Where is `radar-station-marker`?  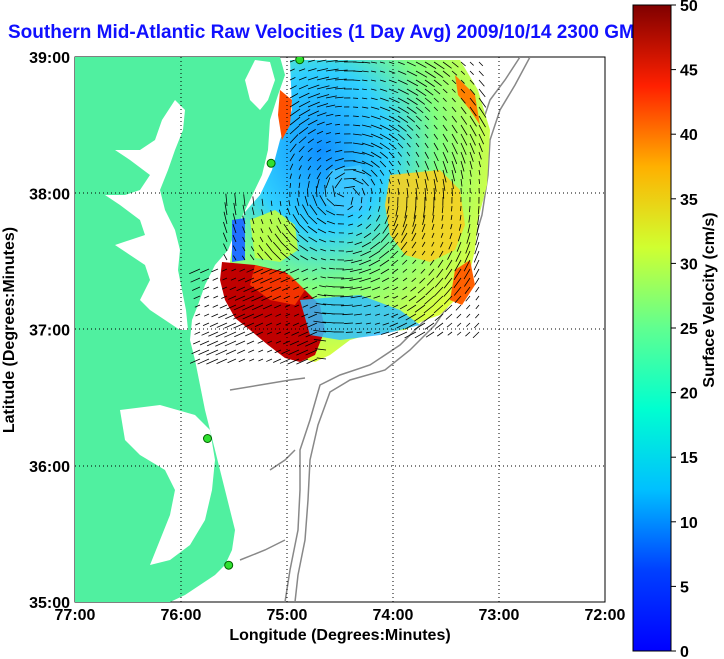 radar-station-marker is located at coordinates (271, 163).